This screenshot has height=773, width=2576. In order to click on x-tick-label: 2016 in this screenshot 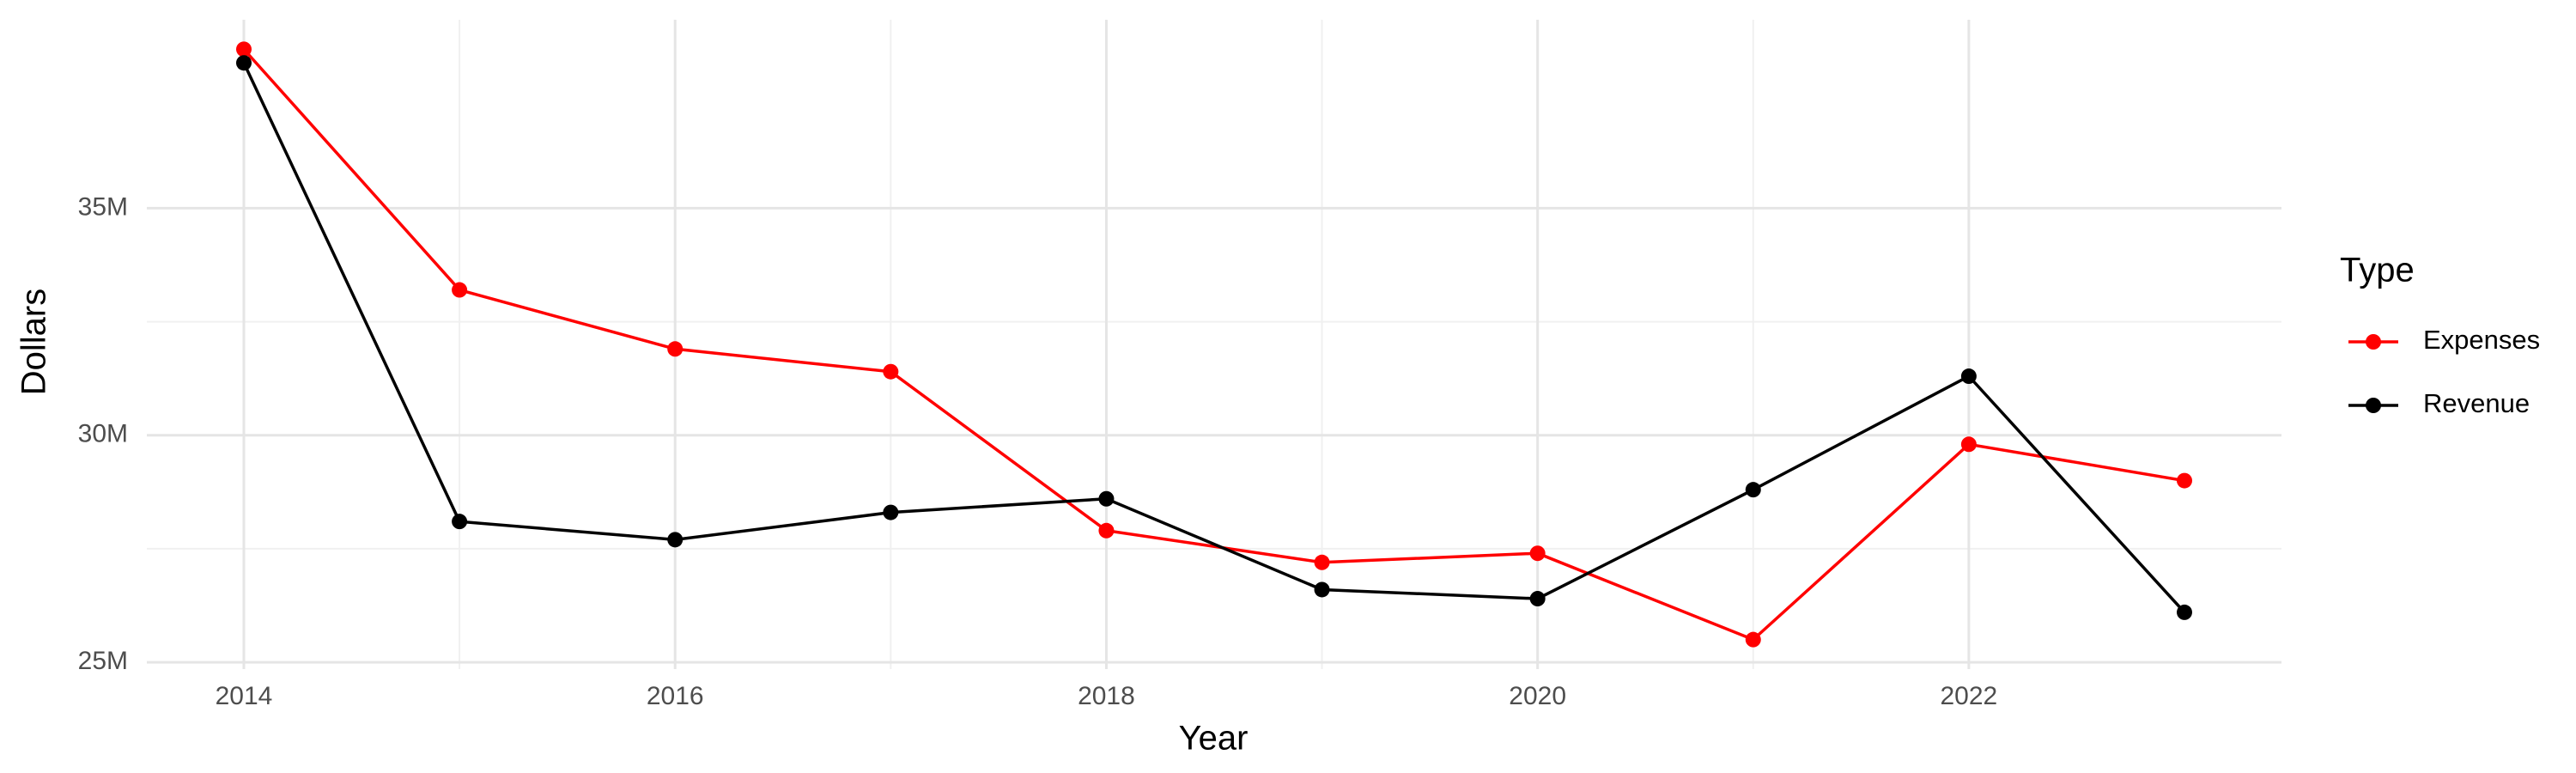, I will do `click(675, 696)`.